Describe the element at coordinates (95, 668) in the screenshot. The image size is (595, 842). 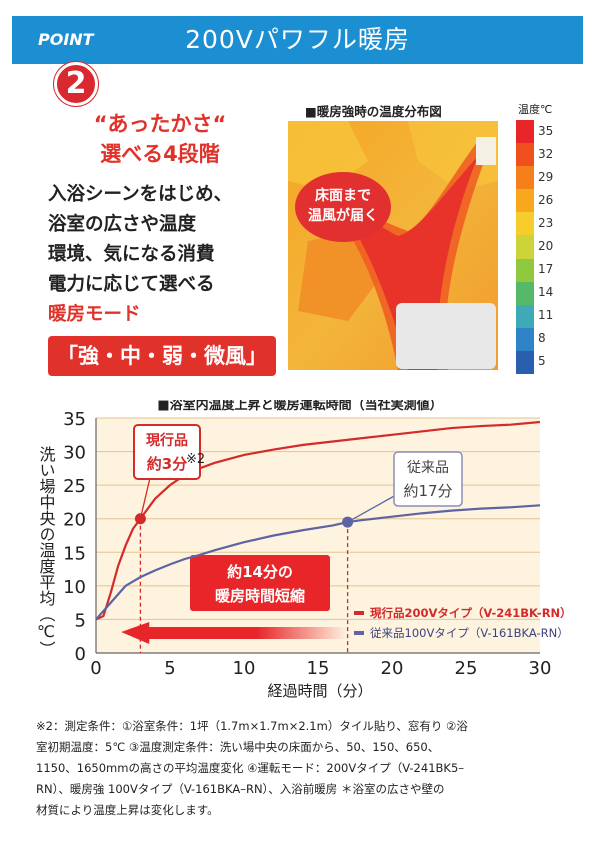
I see `x-tick-label: 0` at that location.